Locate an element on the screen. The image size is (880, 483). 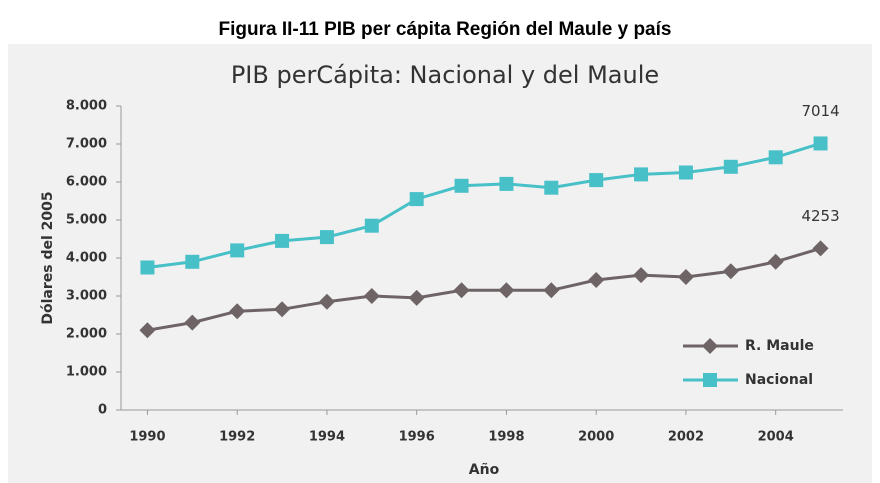
x-tick-label: 1994 is located at coordinates (327, 437).